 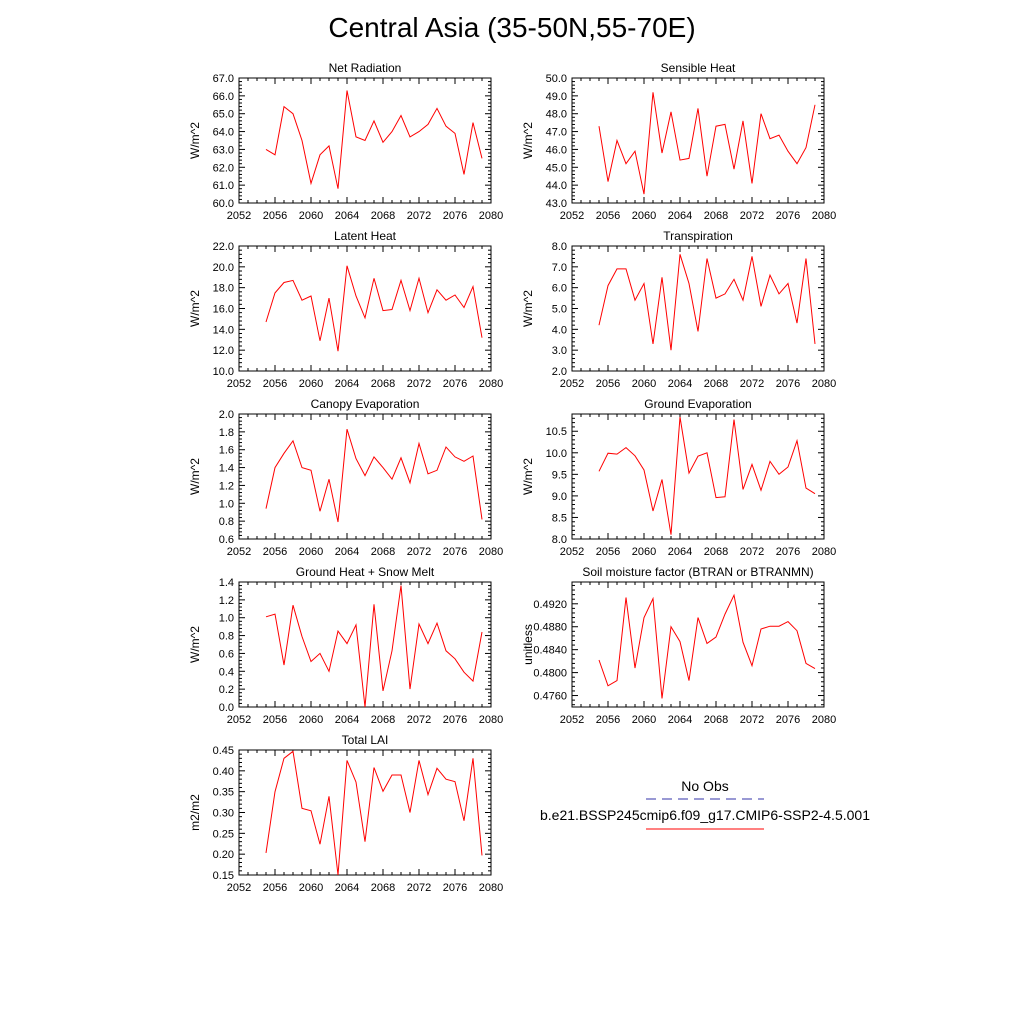 I want to click on y-tick-label: 10.0, so click(x=556, y=454).